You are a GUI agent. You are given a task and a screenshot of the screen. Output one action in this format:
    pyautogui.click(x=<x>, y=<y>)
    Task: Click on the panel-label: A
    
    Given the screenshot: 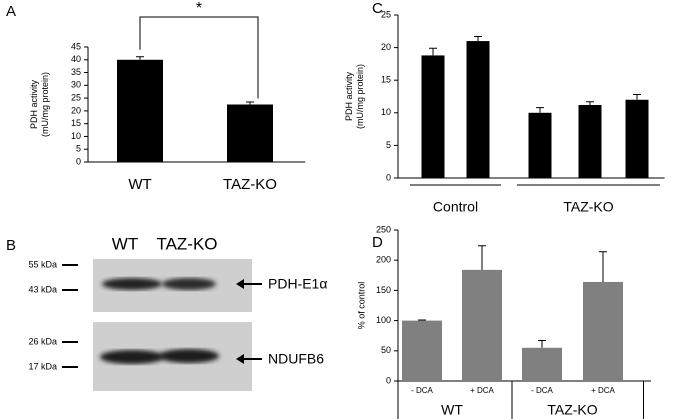 What is the action you would take?
    pyautogui.click(x=11, y=11)
    